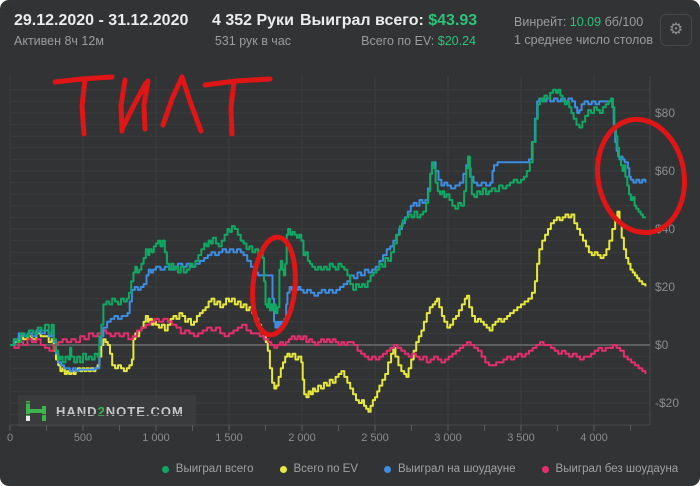 The width and height of the screenshot is (700, 486). I want to click on legend-item: Выиграл на шоудауне, so click(450, 469).